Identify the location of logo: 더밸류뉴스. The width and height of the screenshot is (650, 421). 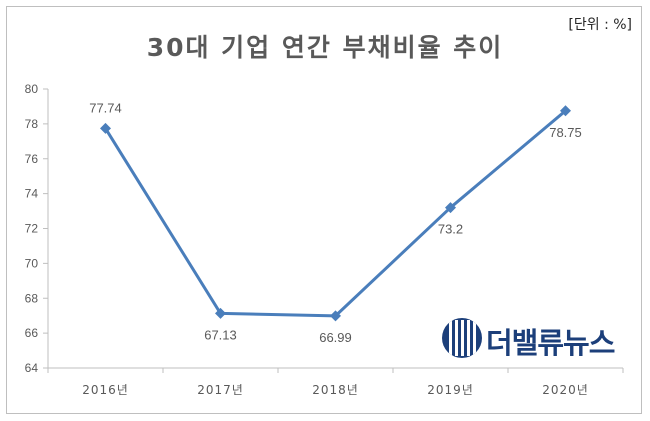
(530, 339).